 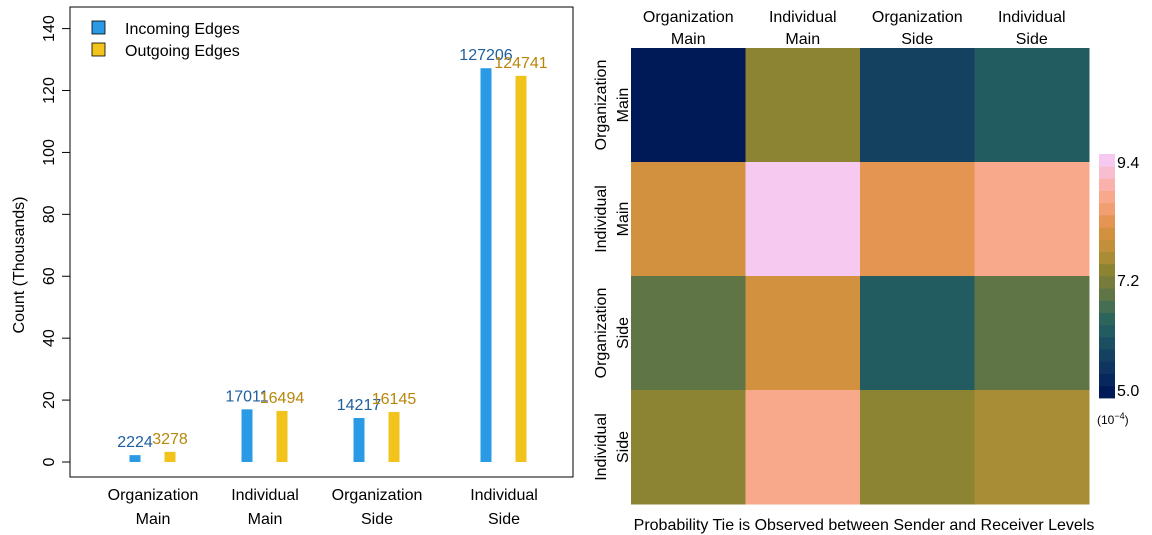 What do you see at coordinates (49, 338) in the screenshot?
I see `y-tick-label: 40` at bounding box center [49, 338].